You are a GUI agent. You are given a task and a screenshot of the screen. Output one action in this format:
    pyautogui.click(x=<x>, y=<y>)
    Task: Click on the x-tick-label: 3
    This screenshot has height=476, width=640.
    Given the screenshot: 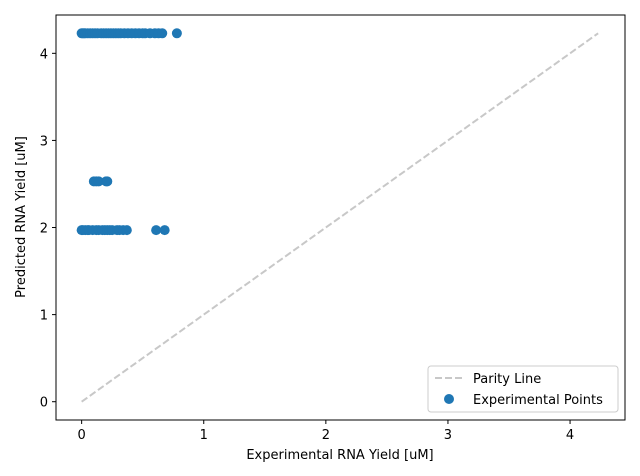 What is the action you would take?
    pyautogui.click(x=448, y=435)
    